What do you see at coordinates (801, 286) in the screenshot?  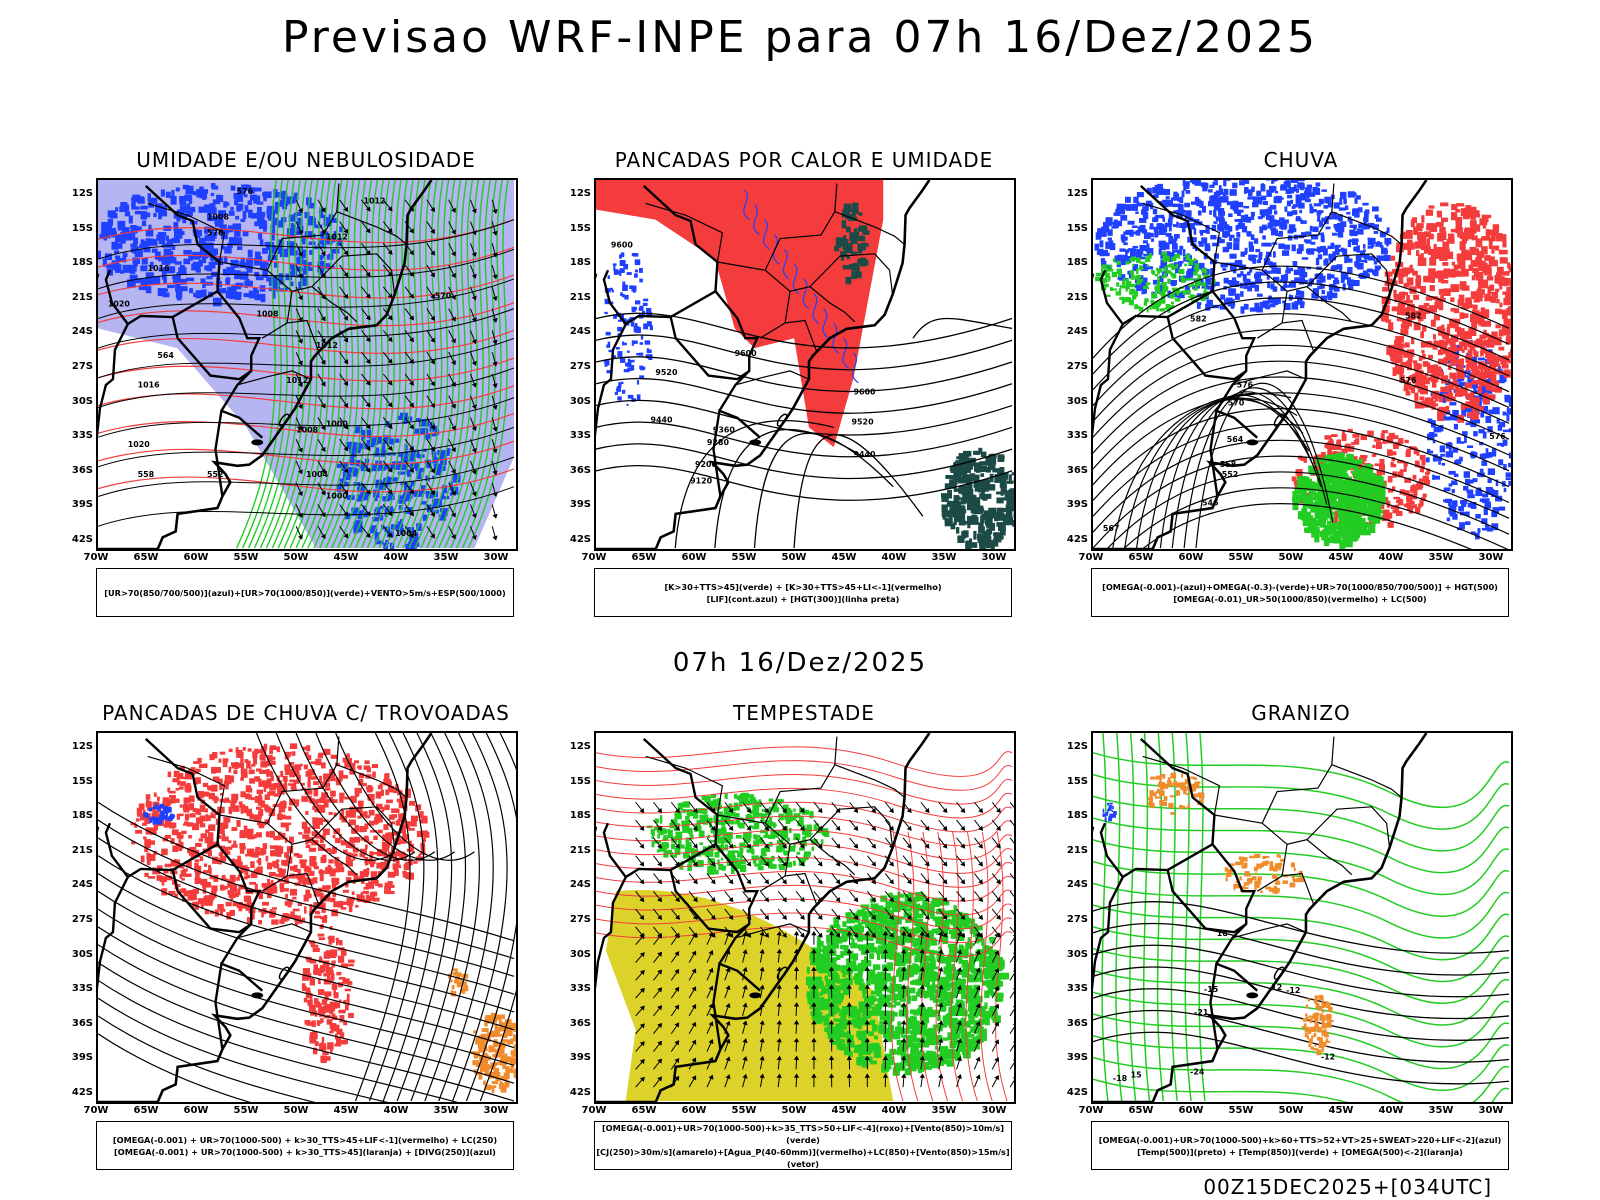 I see `lif-contours-blue` at bounding box center [801, 286].